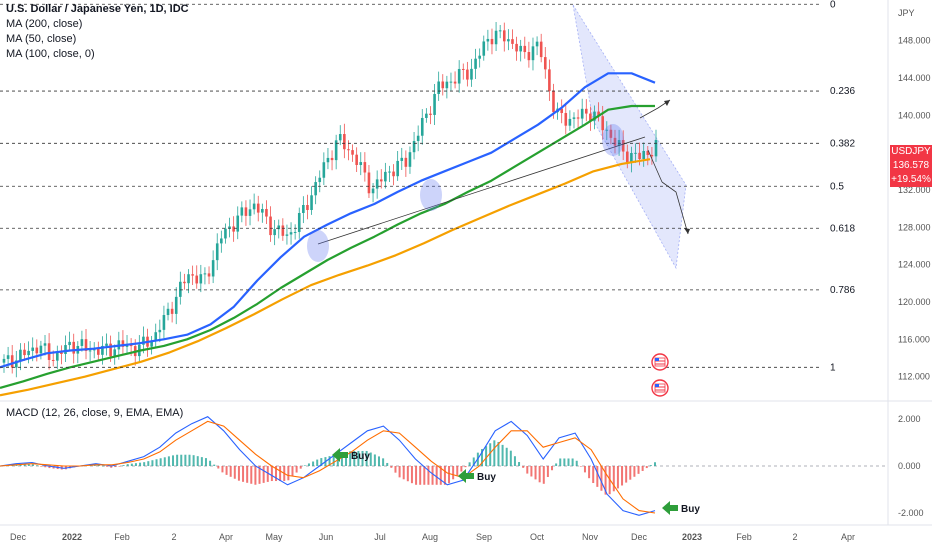 The image size is (932, 555). What do you see at coordinates (914, 41) in the screenshot?
I see `price-tick-0: 148.000` at bounding box center [914, 41].